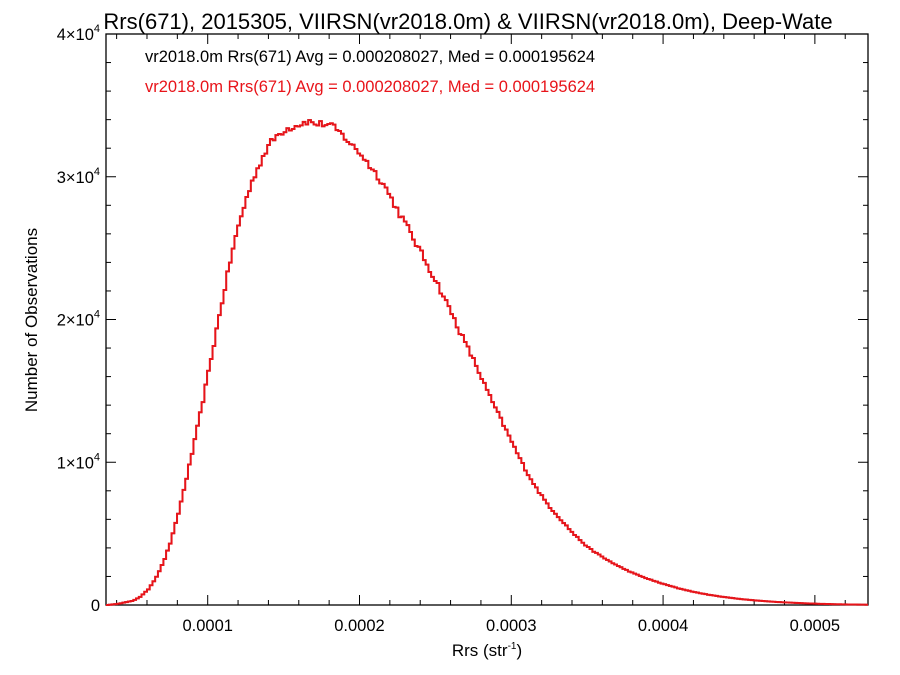 The image size is (900, 675). I want to click on x-tick-label: 0.0005, so click(815, 626).